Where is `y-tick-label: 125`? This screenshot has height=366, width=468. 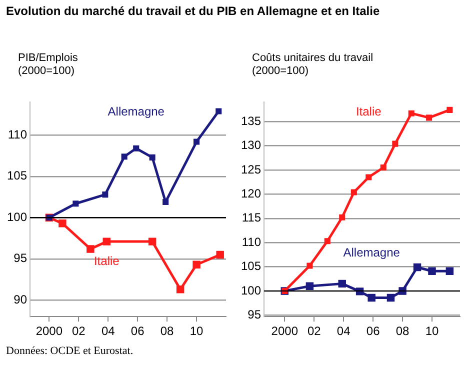
y-tick-label: 125 is located at coordinates (251, 169).